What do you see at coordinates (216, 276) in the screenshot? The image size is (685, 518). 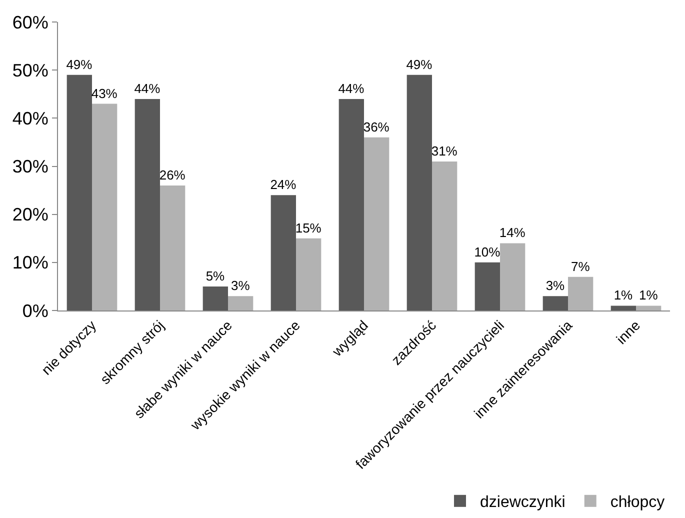 I see `data-label: 5%` at bounding box center [216, 276].